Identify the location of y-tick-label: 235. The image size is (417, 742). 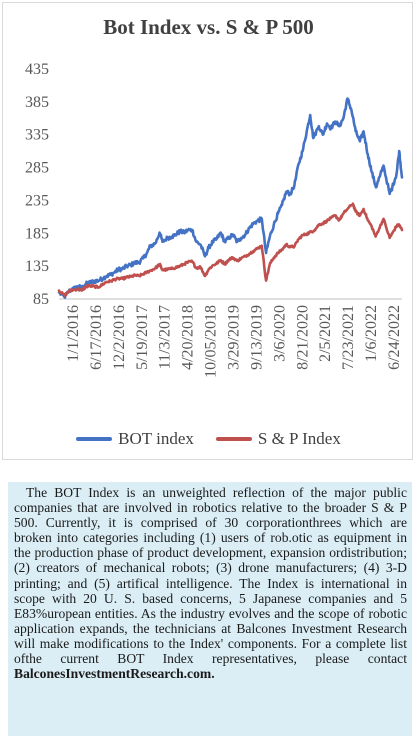
(37, 200).